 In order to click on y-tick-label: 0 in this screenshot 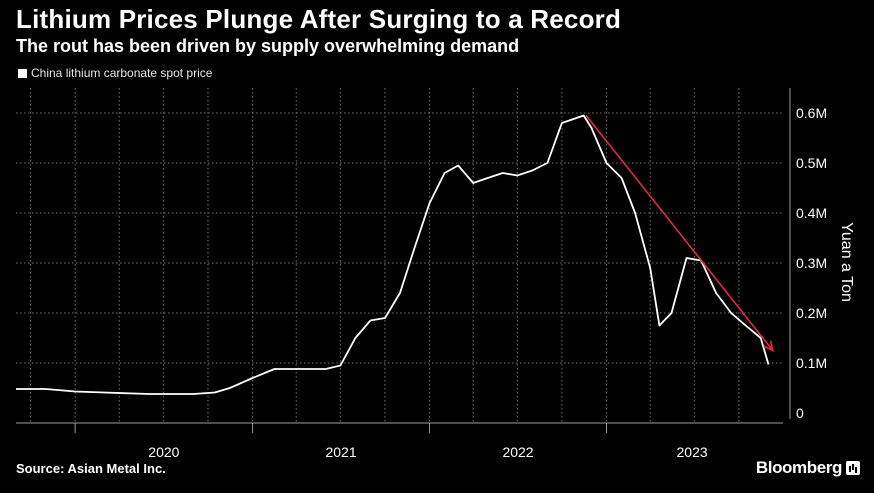, I will do `click(800, 413)`.